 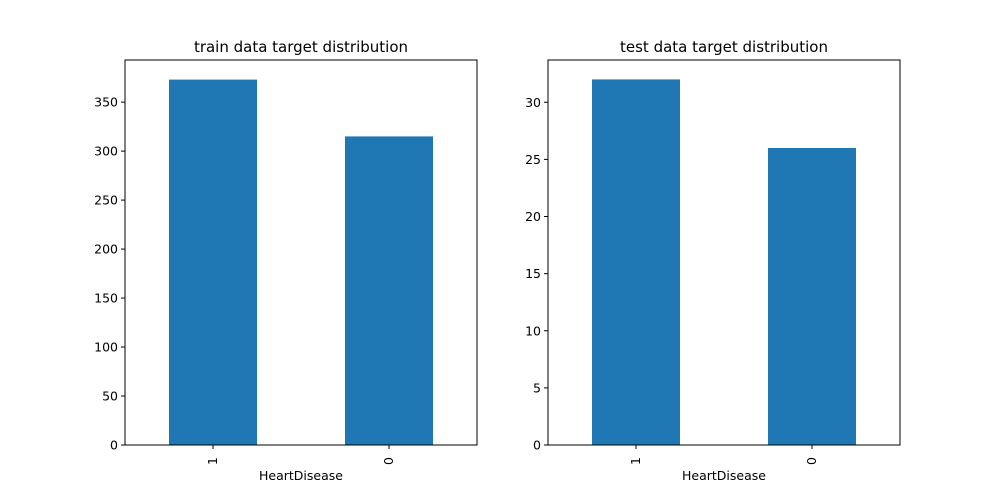 What do you see at coordinates (106, 347) in the screenshot?
I see `train-y-tick-label: 100` at bounding box center [106, 347].